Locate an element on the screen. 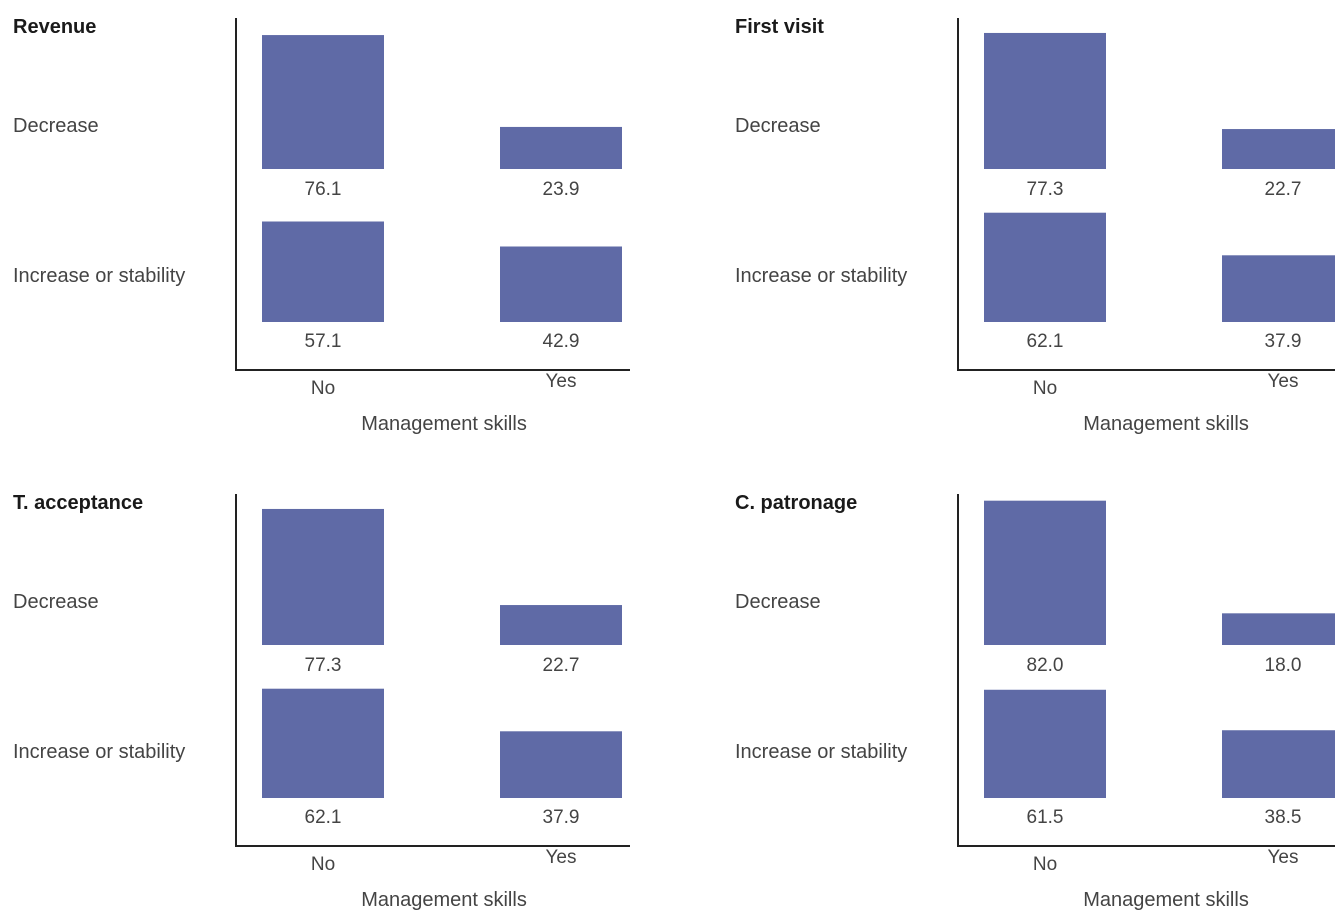 The height and width of the screenshot is (911, 1335). data-label: 76.1 is located at coordinates (323, 189).